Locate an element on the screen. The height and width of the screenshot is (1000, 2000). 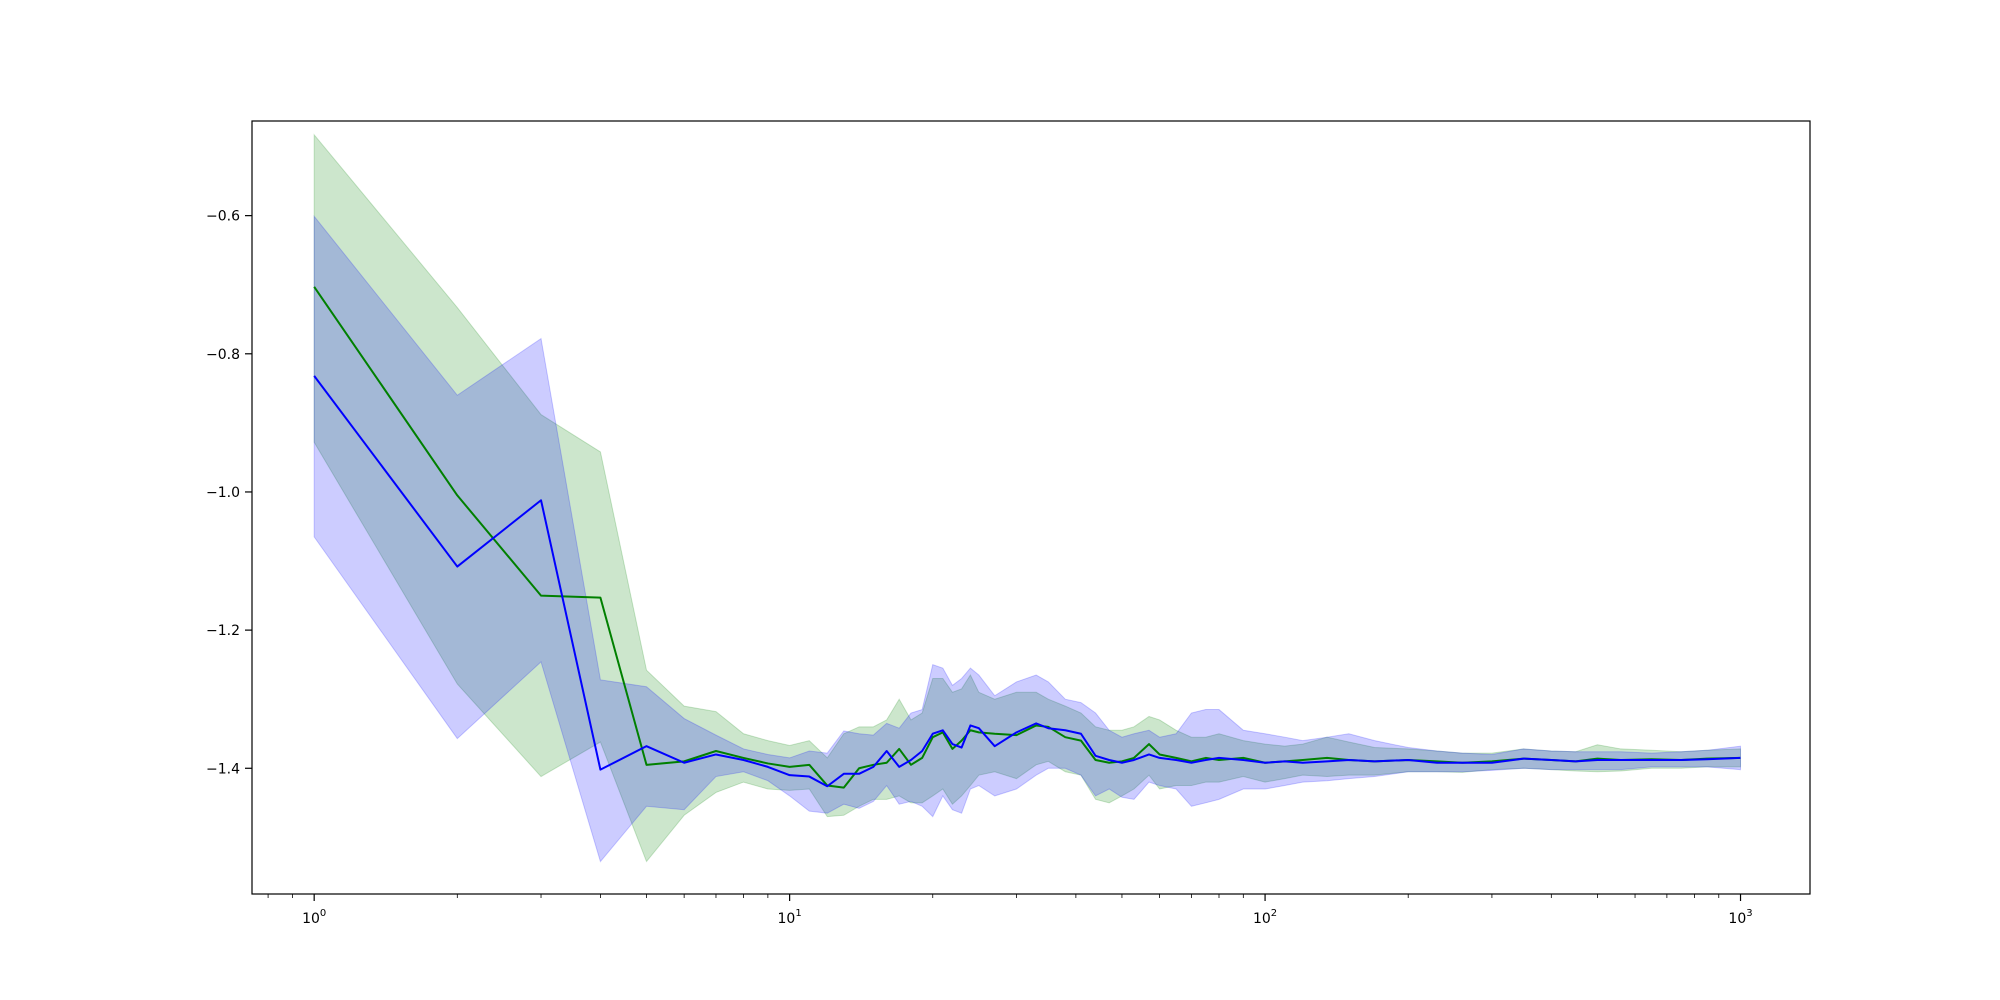
y-tick-label: −0.6 is located at coordinates (223, 217).